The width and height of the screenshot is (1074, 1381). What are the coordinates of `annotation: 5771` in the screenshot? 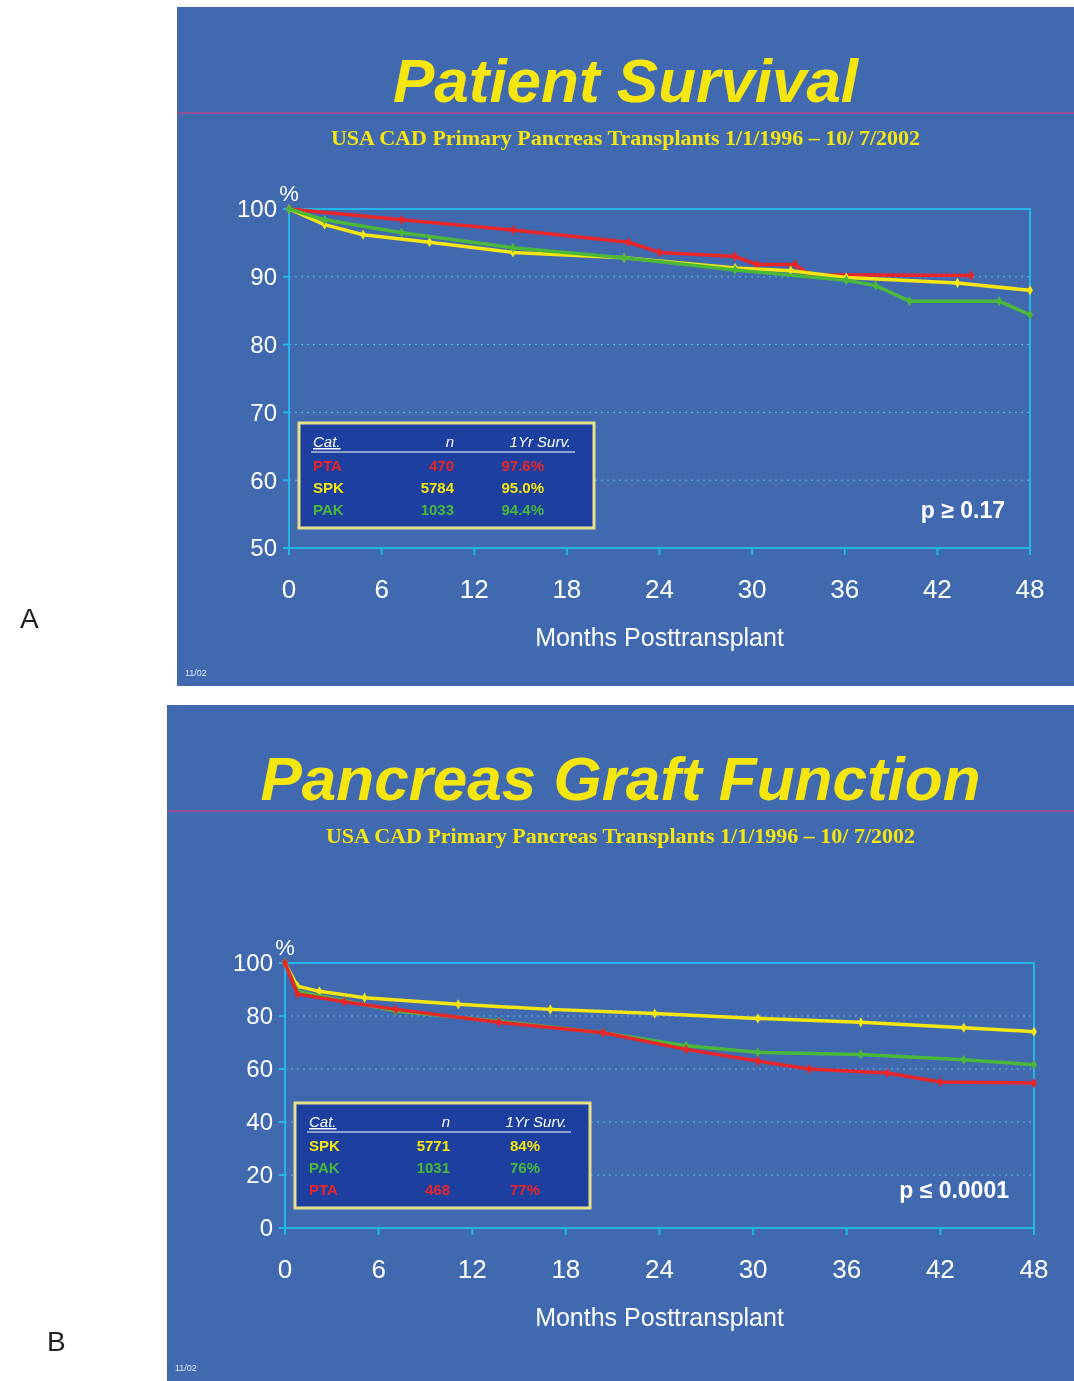 It's located at (433, 1145).